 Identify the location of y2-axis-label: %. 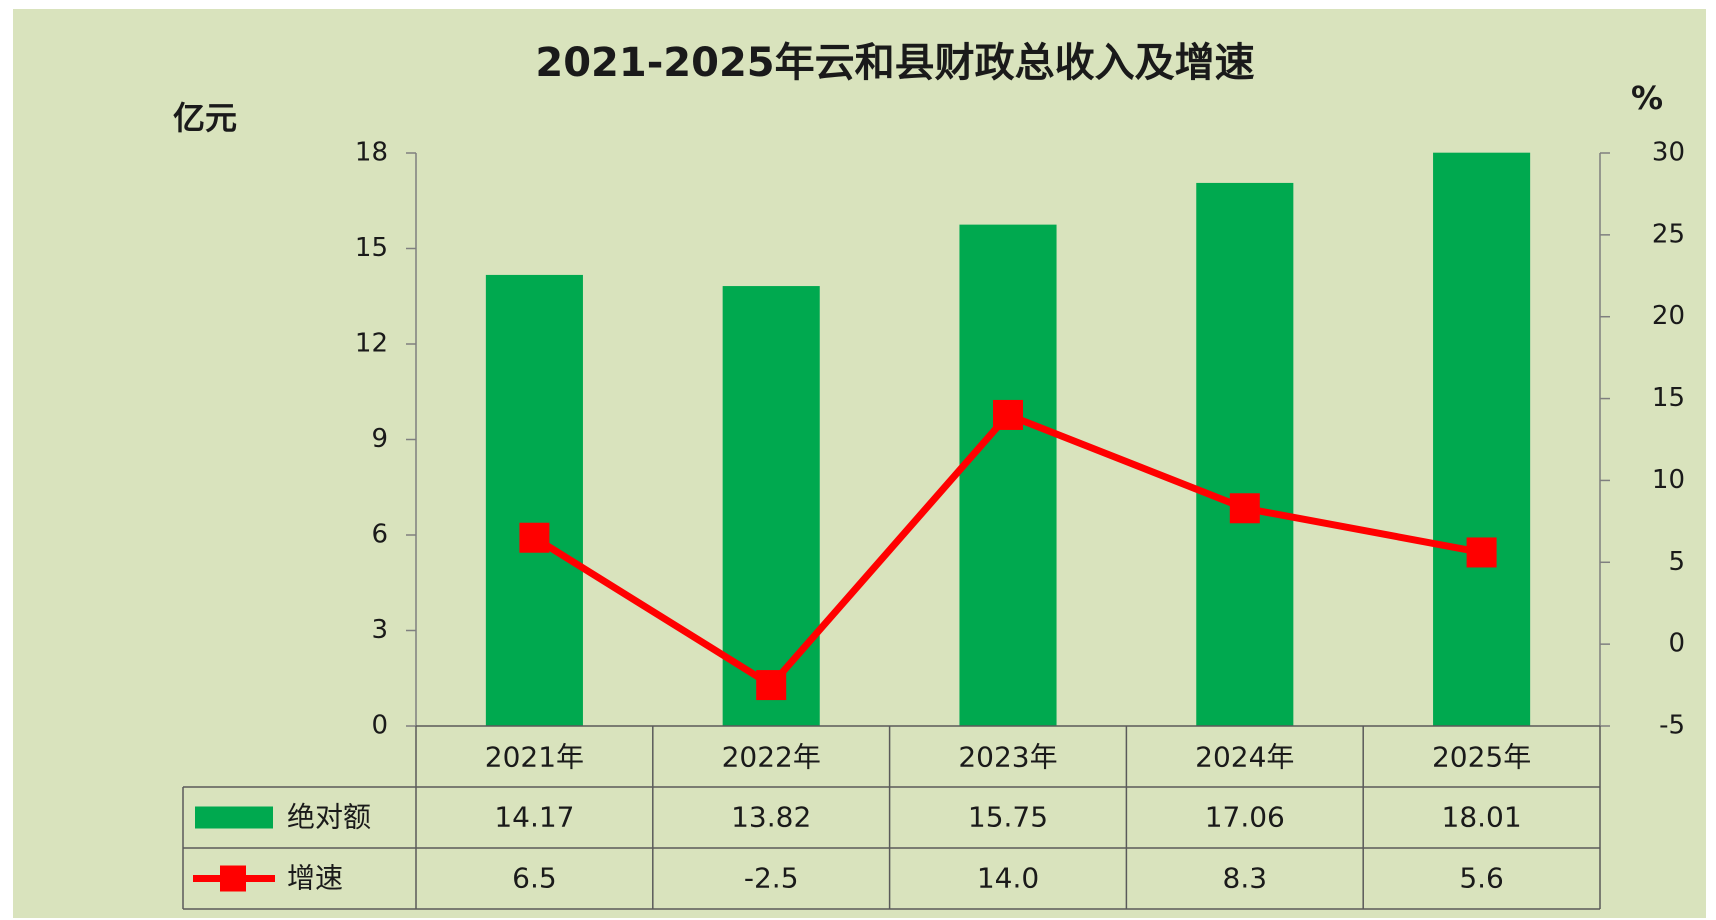
(1647, 98).